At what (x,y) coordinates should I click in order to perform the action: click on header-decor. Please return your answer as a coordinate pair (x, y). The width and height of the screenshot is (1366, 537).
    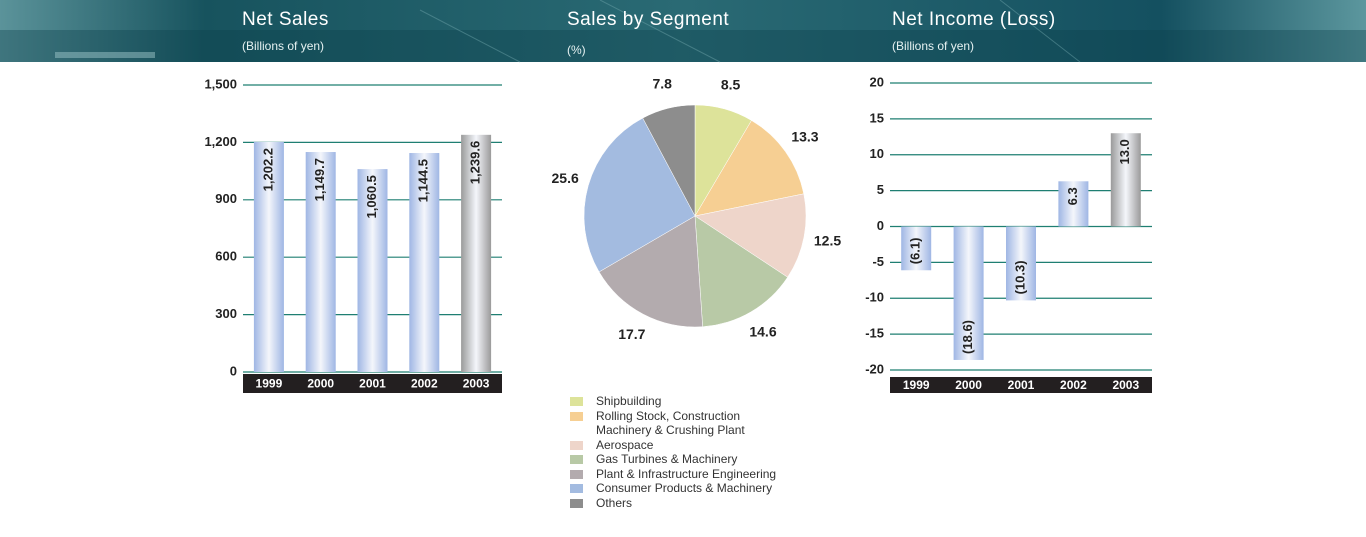
    Looking at the image, I should click on (568, 31).